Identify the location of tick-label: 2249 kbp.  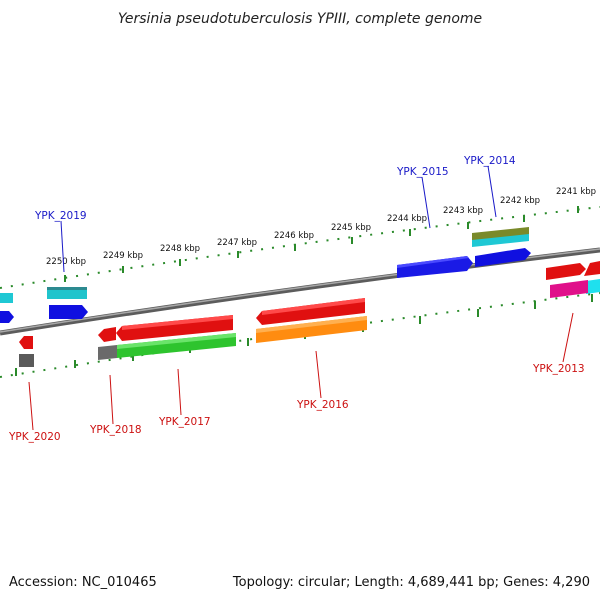
(123, 256).